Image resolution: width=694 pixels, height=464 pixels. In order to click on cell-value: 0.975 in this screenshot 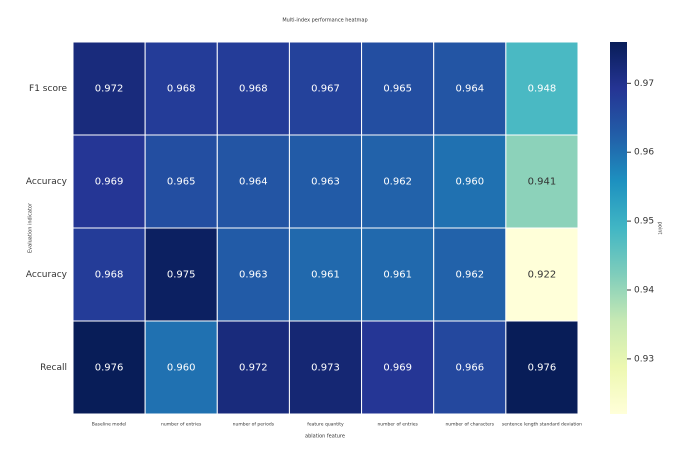, I will do `click(181, 275)`.